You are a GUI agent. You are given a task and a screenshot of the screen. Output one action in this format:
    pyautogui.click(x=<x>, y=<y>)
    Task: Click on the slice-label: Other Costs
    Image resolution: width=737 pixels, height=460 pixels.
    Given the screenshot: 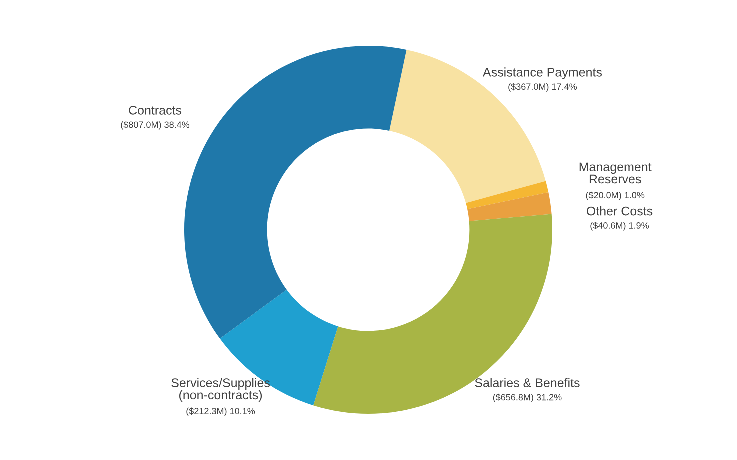 What is the action you would take?
    pyautogui.click(x=619, y=211)
    